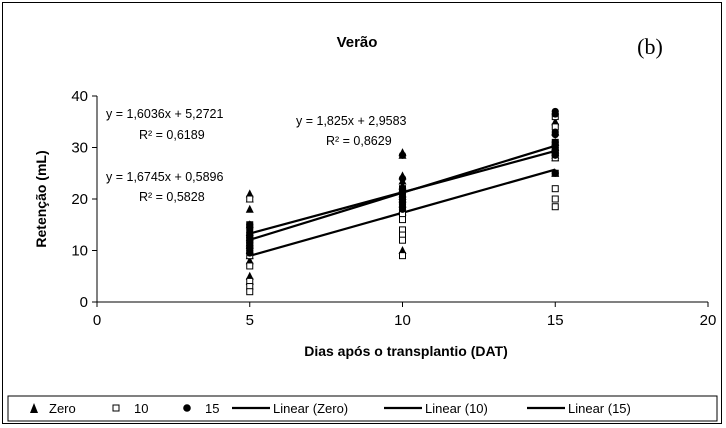 The height and width of the screenshot is (428, 726). I want to click on x-tick-label: 20, so click(708, 320).